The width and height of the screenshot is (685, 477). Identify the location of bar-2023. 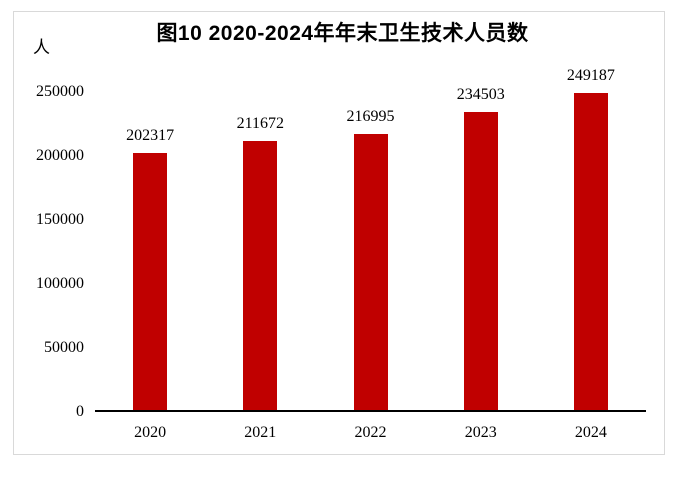
(480, 262).